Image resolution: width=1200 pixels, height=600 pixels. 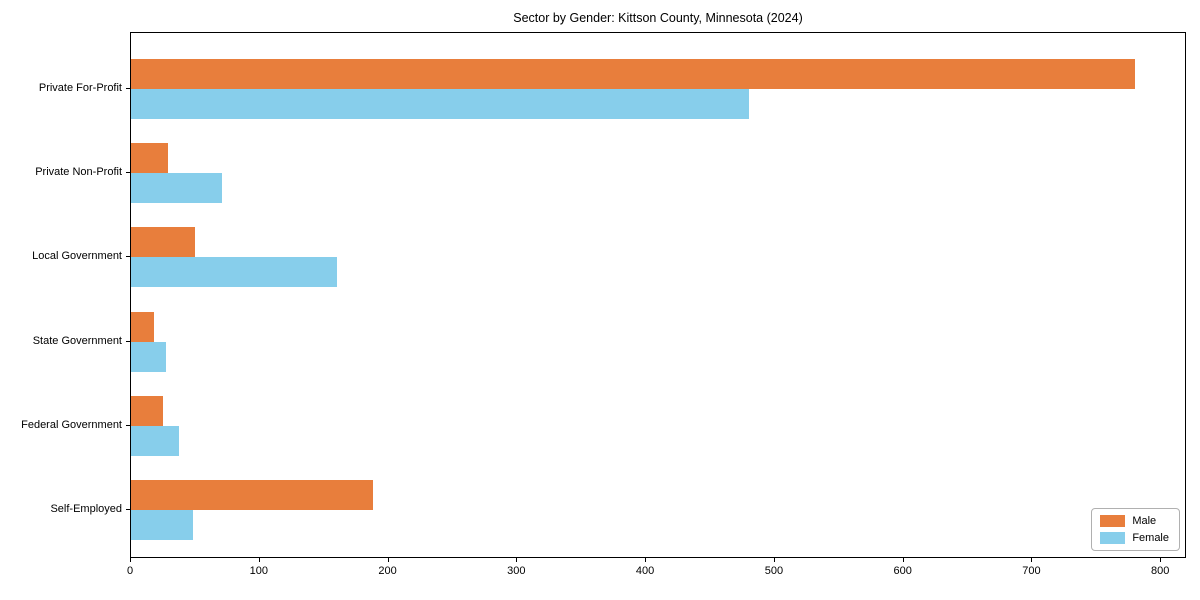 What do you see at coordinates (645, 571) in the screenshot?
I see `xtick-label: 400` at bounding box center [645, 571].